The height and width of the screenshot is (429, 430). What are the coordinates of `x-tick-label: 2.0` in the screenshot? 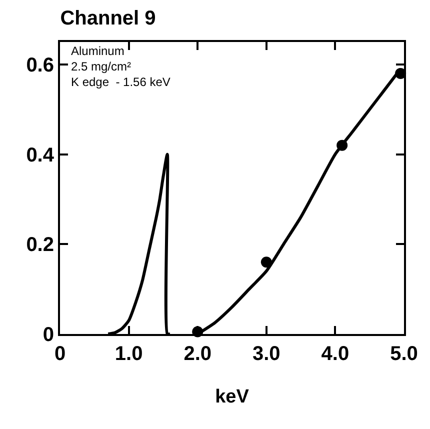 It's located at (198, 354).